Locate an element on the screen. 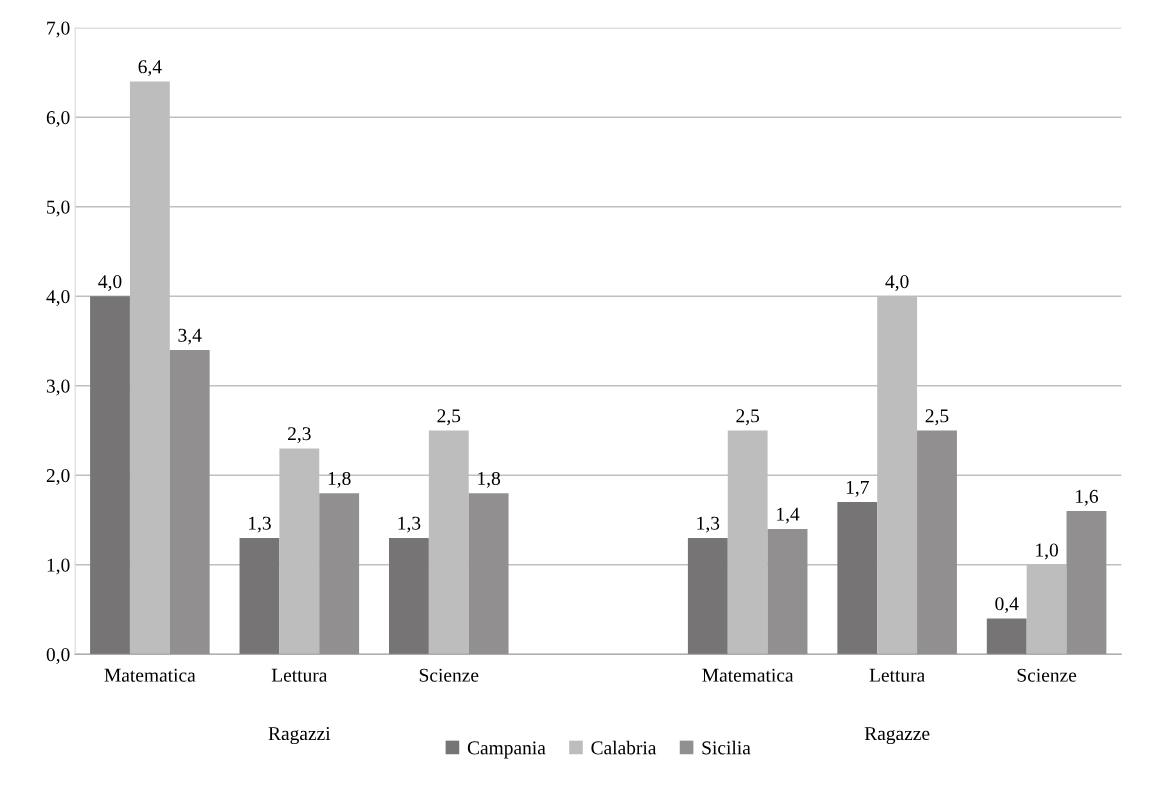  text: Ragazze is located at coordinates (897, 736).